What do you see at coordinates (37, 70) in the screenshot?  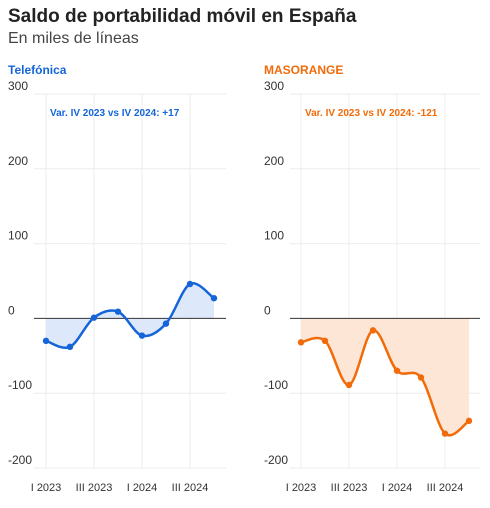 I see `panel-title: Telefónica` at bounding box center [37, 70].